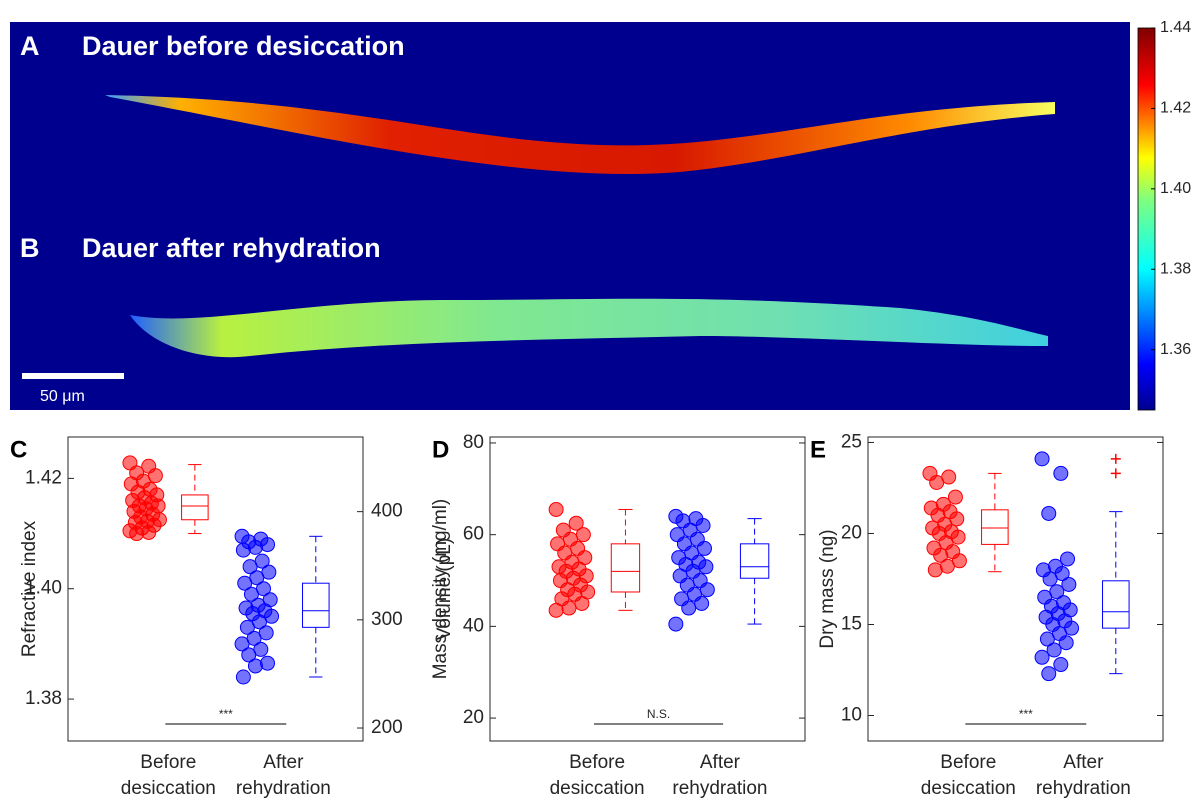 The image size is (1194, 801). What do you see at coordinates (851, 624) in the screenshot?
I see `y-tick-label: 15` at bounding box center [851, 624].